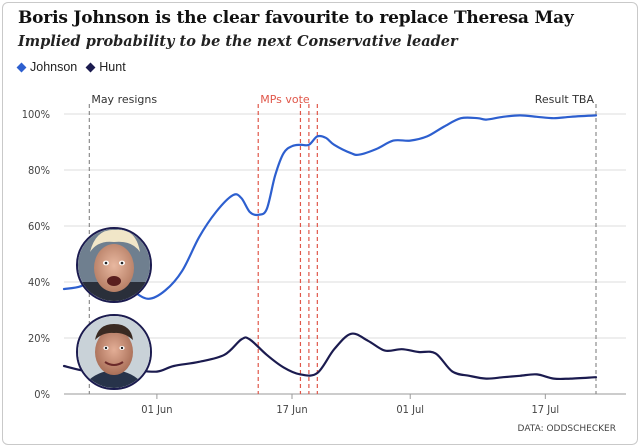 The image size is (640, 447). What do you see at coordinates (114, 265) in the screenshot?
I see `johnson-portrait` at bounding box center [114, 265].